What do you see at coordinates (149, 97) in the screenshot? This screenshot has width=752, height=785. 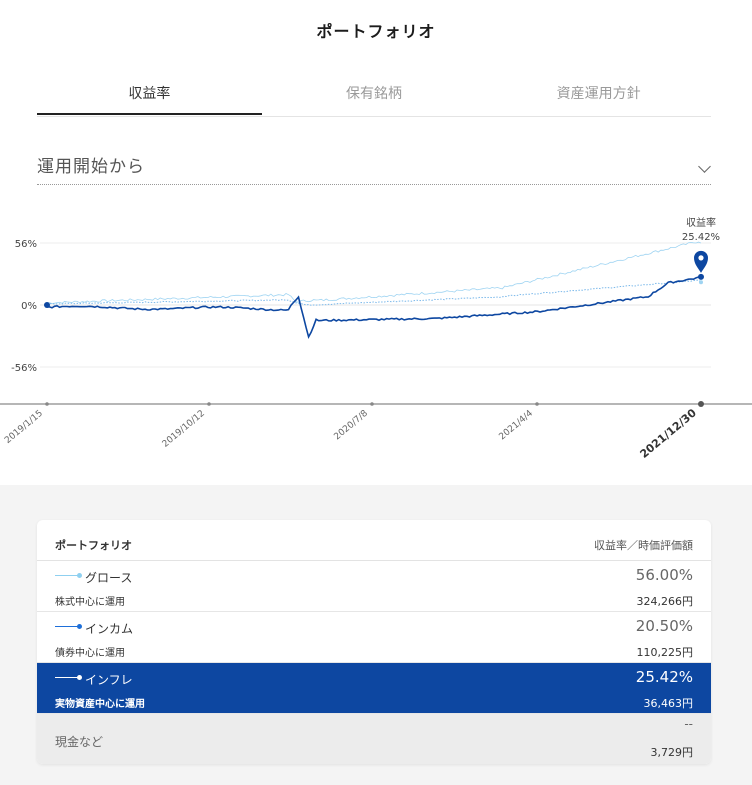 I see `tab-return-rate: 収益率` at bounding box center [149, 97].